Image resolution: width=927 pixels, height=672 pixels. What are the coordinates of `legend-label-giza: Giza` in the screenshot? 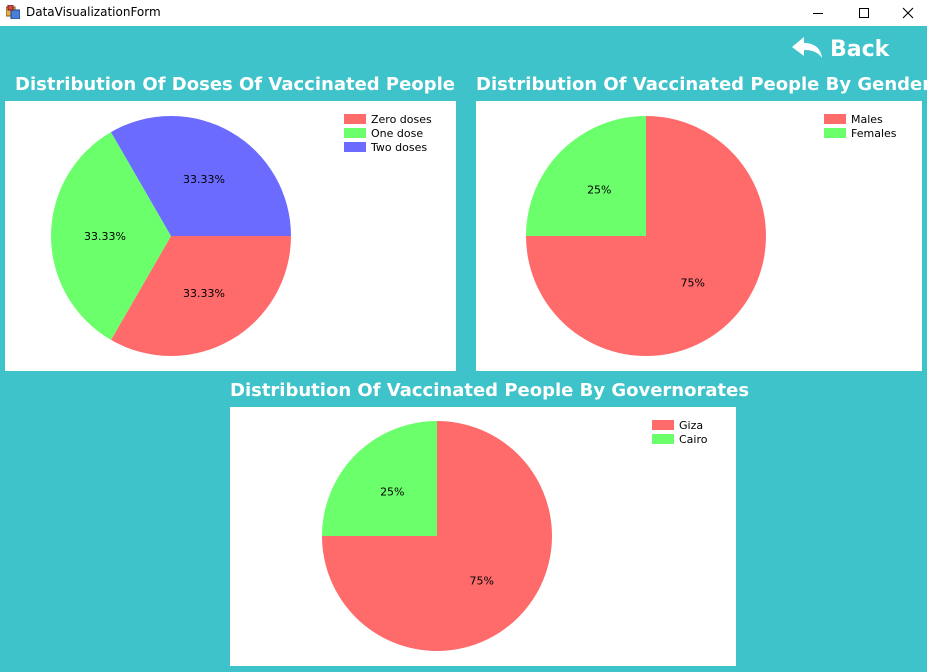 It's located at (691, 425).